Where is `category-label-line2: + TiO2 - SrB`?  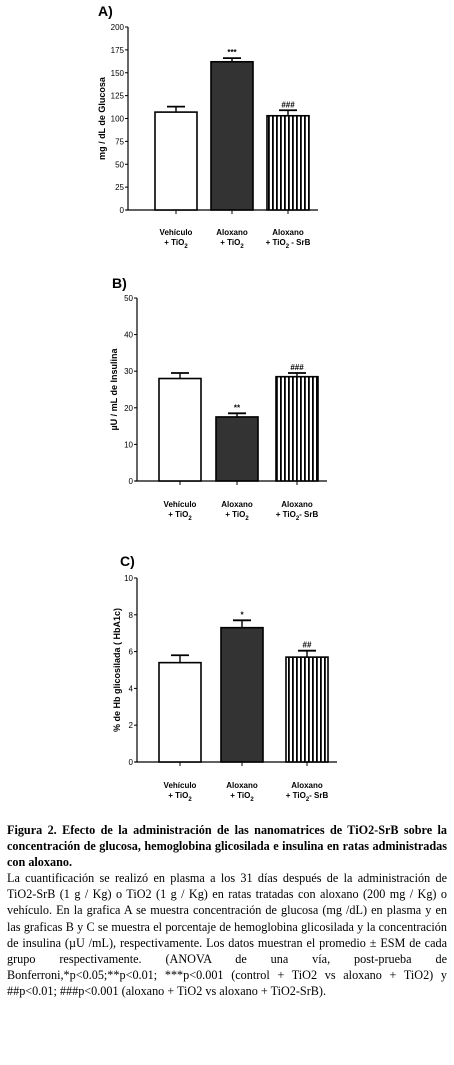 category-label-line2: + TiO2 - SrB is located at coordinates (288, 244).